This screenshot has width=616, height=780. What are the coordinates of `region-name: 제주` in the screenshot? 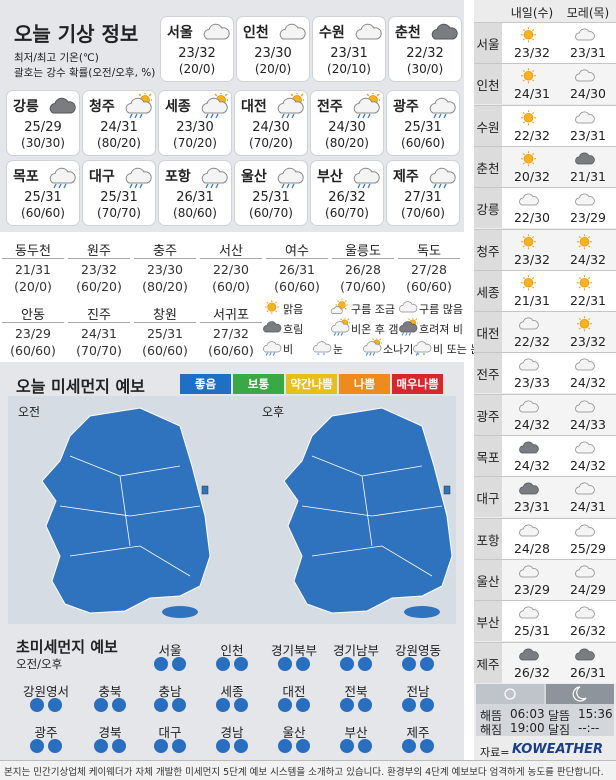 It's located at (418, 732).